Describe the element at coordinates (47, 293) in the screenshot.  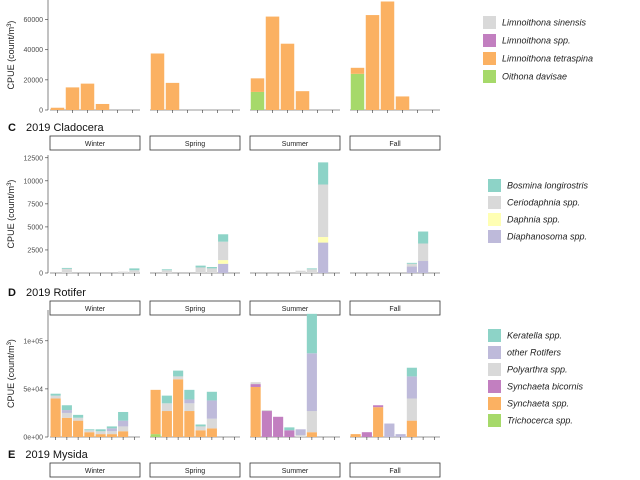
I see `panel-title: D 2019 Rotifer` at that location.